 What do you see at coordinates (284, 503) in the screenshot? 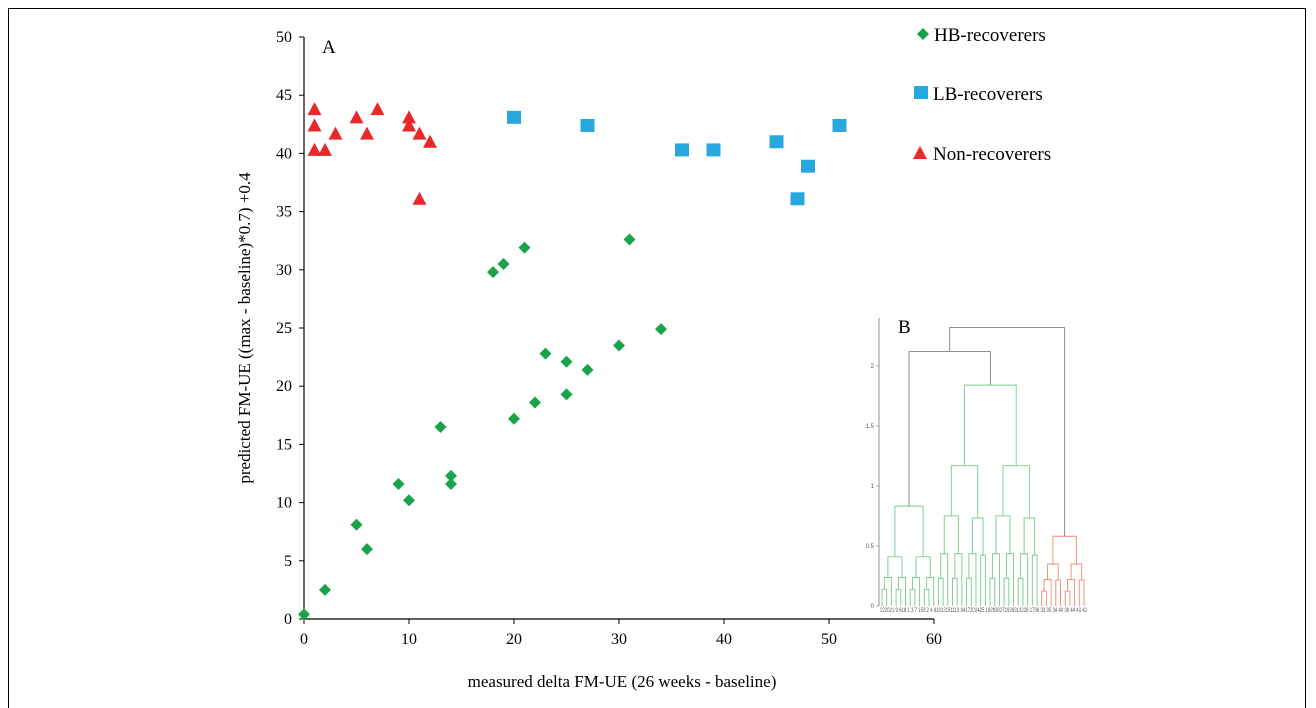
I see `y-tick-label: 10` at bounding box center [284, 503].